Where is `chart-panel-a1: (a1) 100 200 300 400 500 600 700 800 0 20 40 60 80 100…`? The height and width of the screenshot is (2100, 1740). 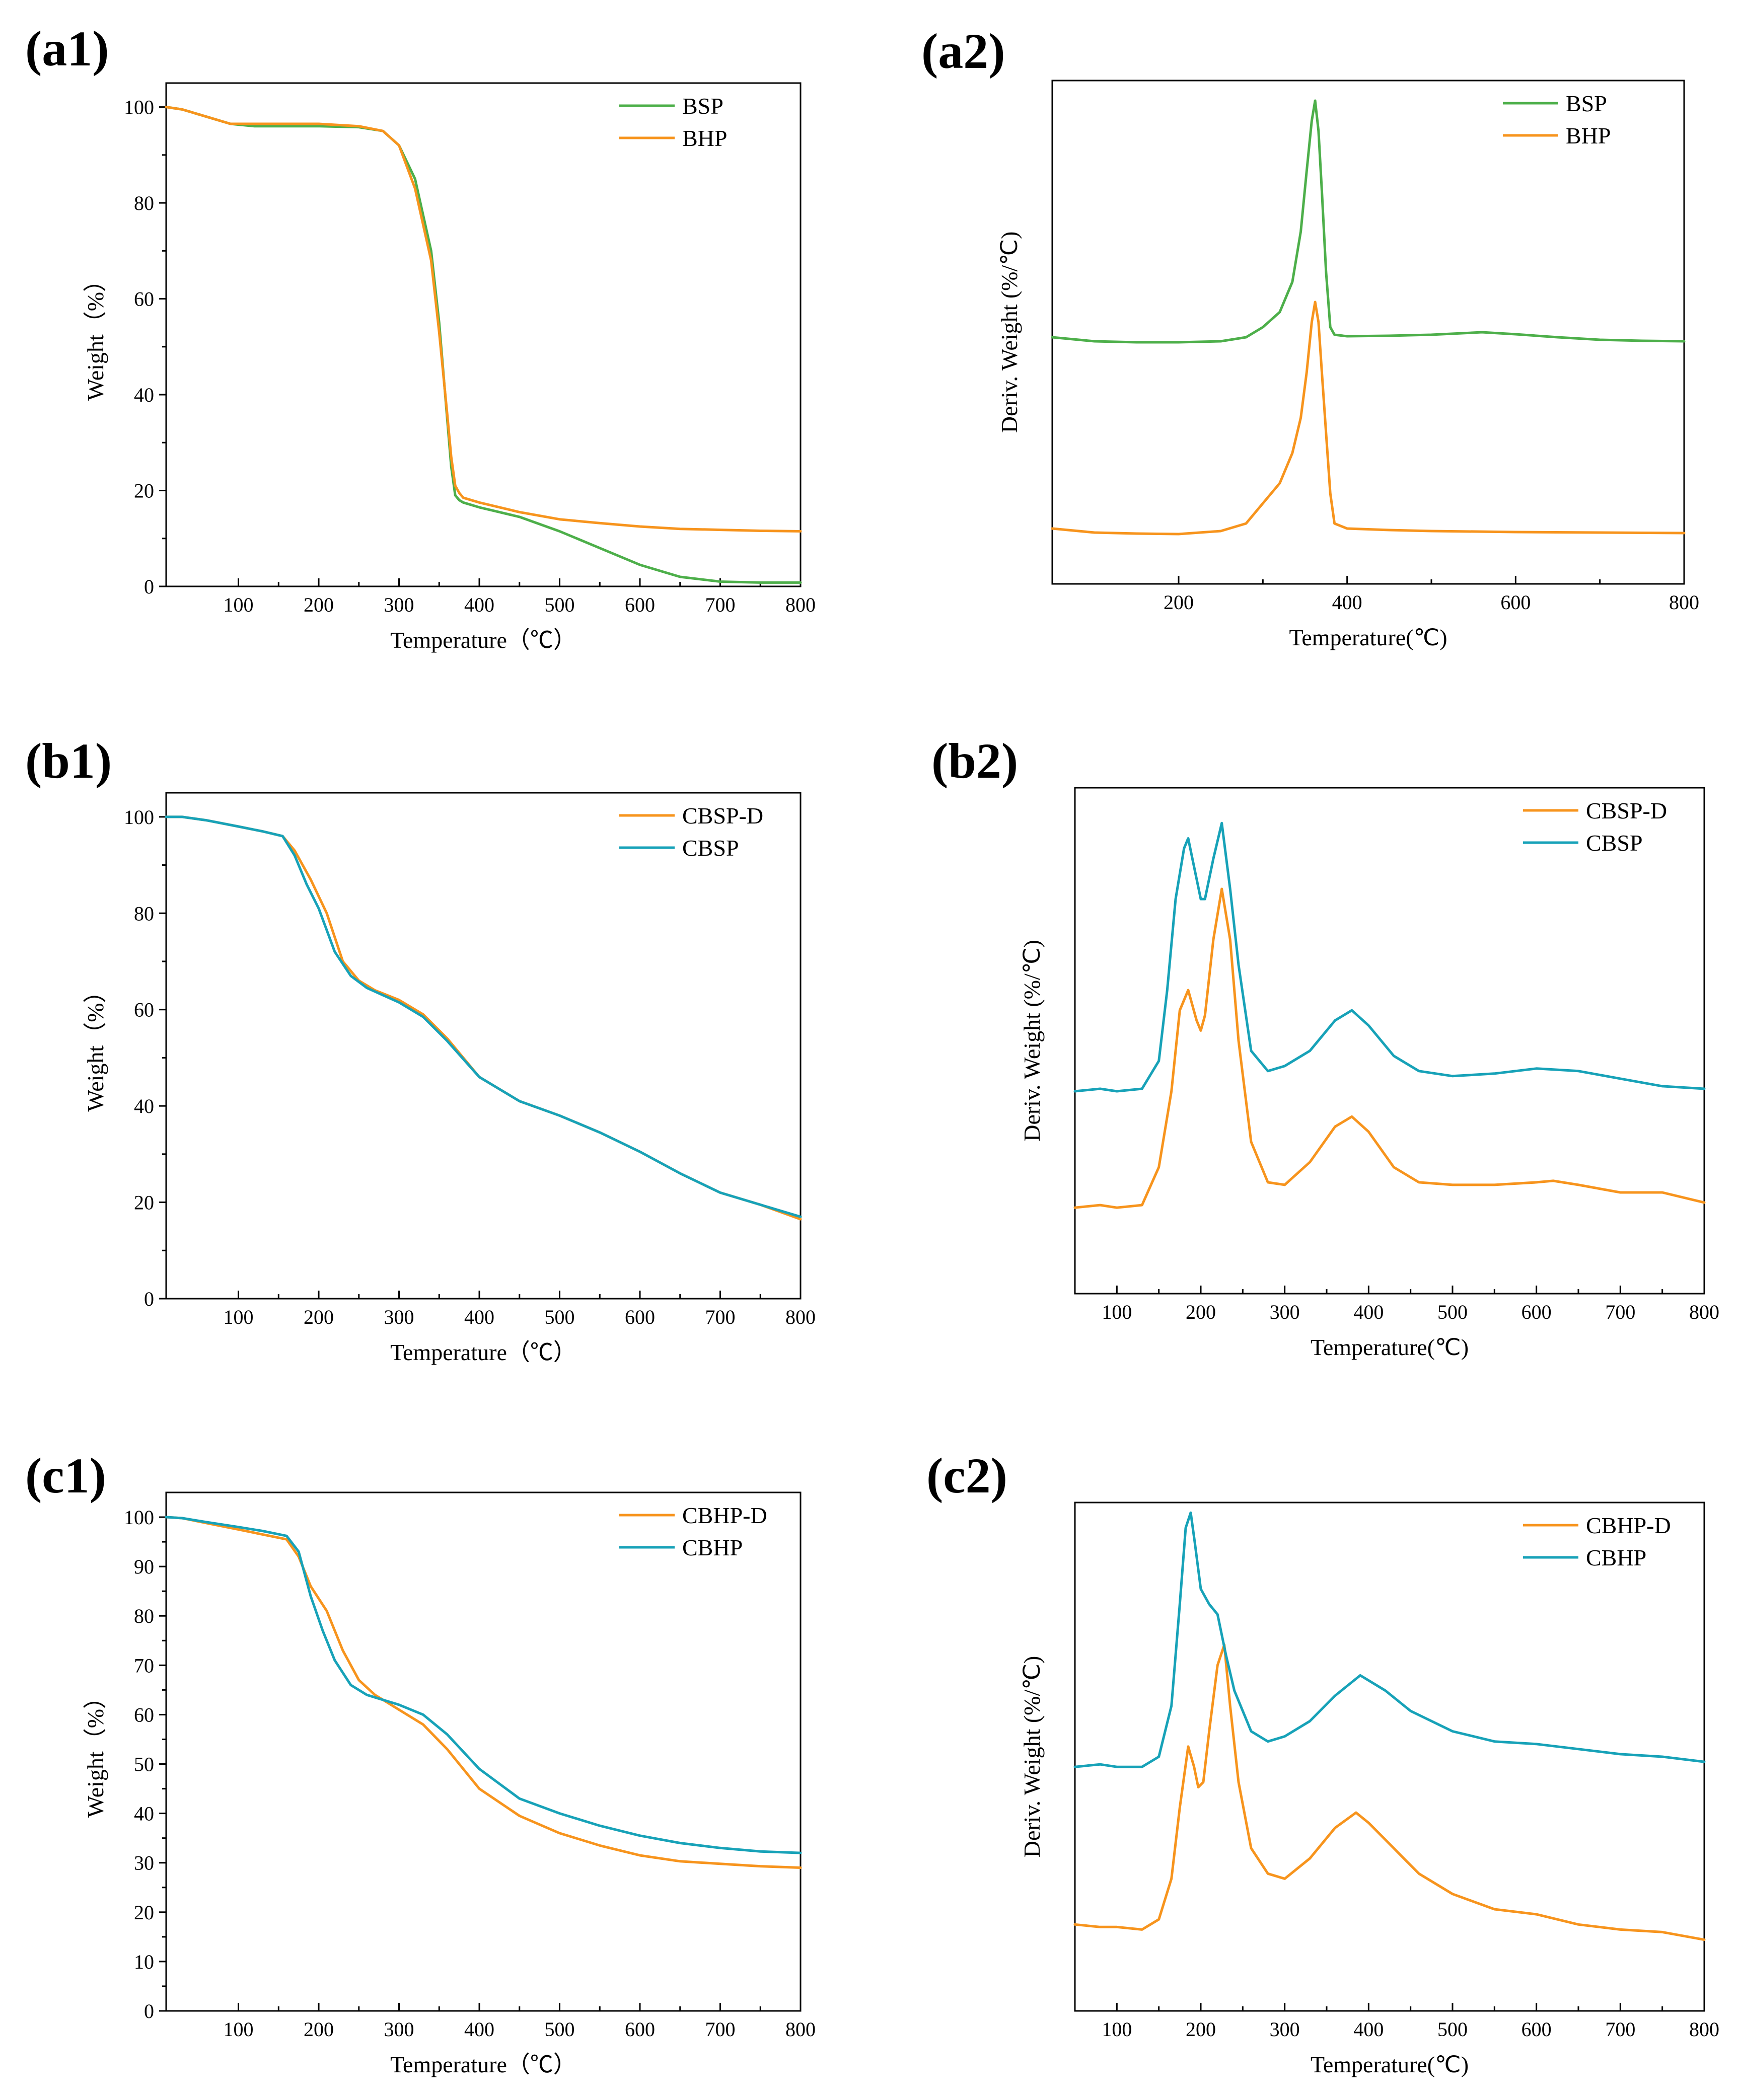
chart-panel-a1: (a1) 100 200 300 400 500 600 700 800 0 20 40 60 80 100… is located at coordinates (420, 337).